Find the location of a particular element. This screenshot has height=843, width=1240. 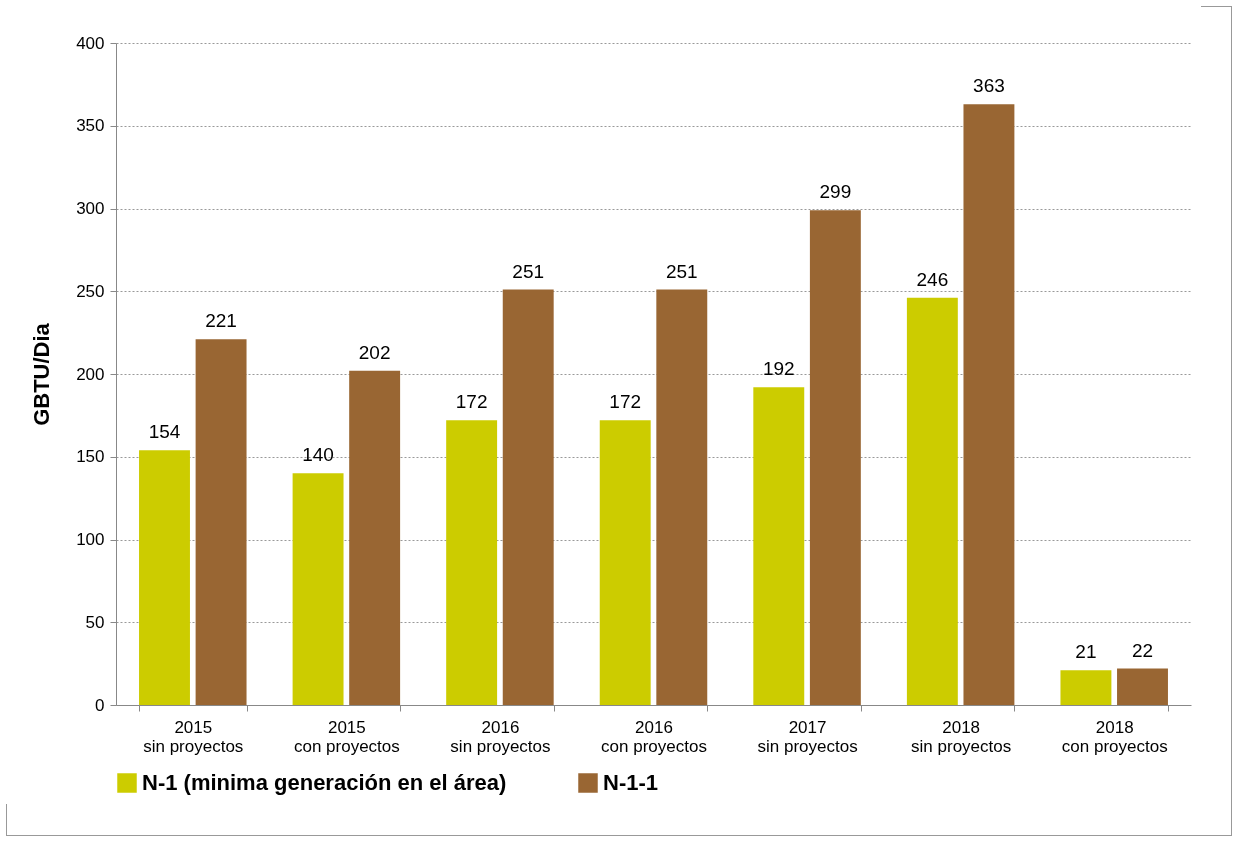

x-tick-label: 2015 sin proyectos is located at coordinates (193, 736).